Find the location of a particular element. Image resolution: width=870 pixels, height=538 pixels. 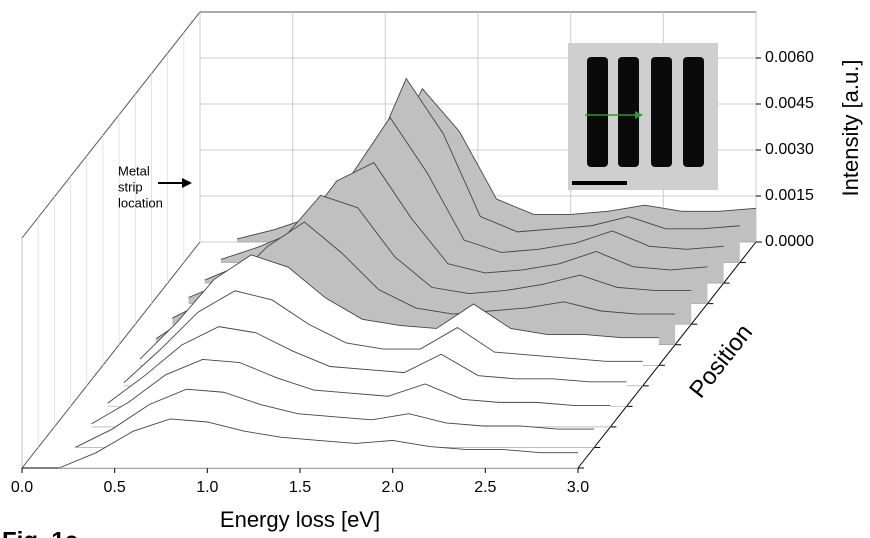

y-tick-label: 0.0060 is located at coordinates (789, 57).